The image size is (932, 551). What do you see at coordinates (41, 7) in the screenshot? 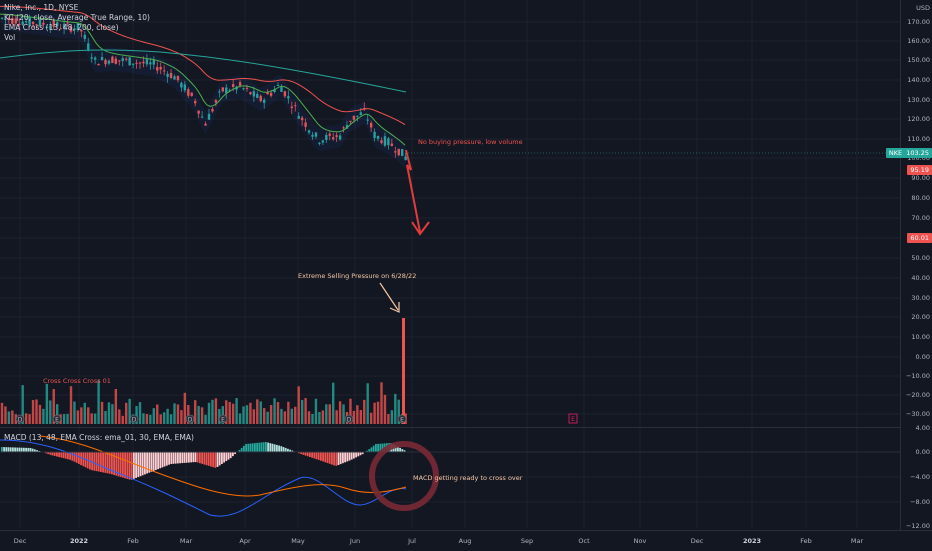
I see `symbol-title: Nike, Inc., 1D, NYSE` at bounding box center [41, 7].